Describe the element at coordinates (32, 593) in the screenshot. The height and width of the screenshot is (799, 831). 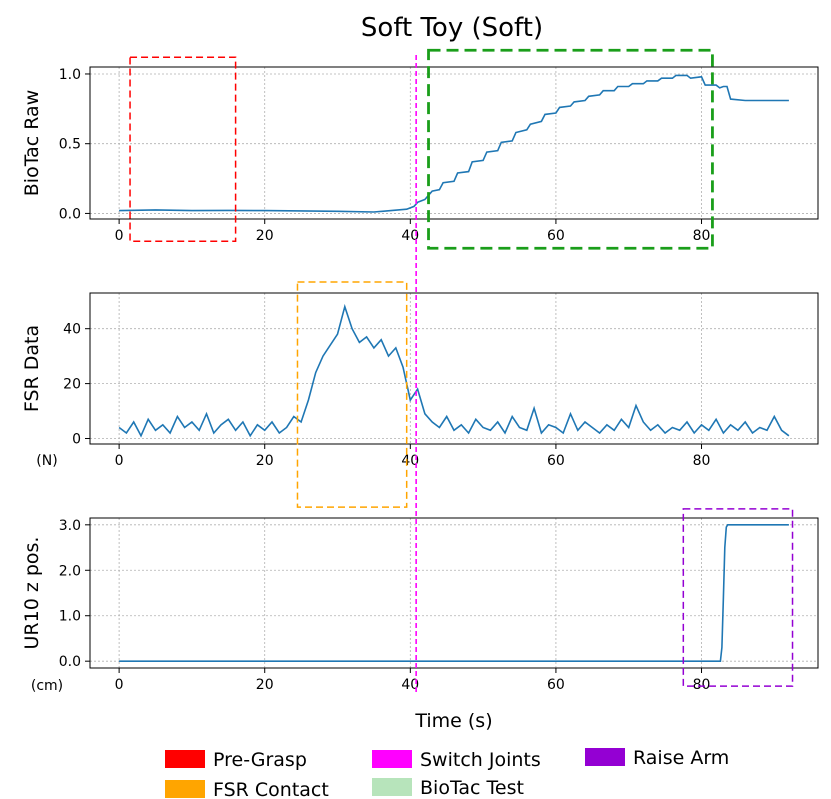
I see `y-axis-label: UR10 z pos.` at that location.